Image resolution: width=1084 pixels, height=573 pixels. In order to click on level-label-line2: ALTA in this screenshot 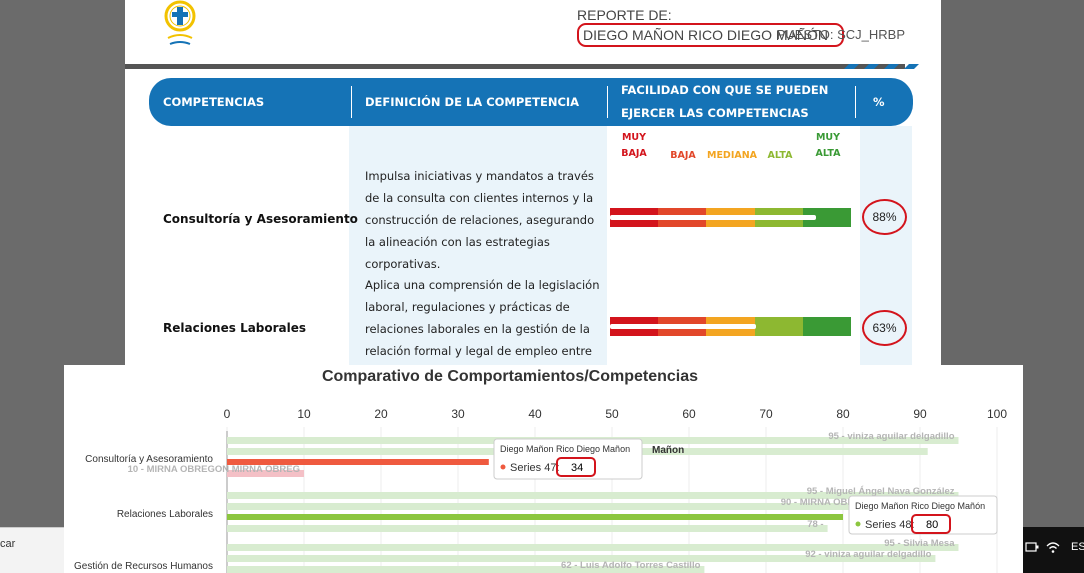, I will do `click(828, 153)`.